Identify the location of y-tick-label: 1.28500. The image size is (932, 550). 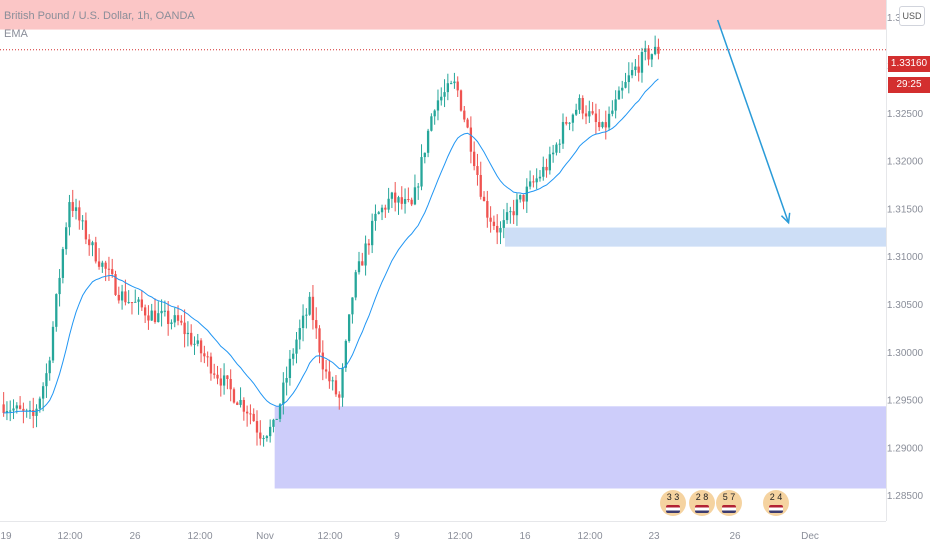
(905, 496).